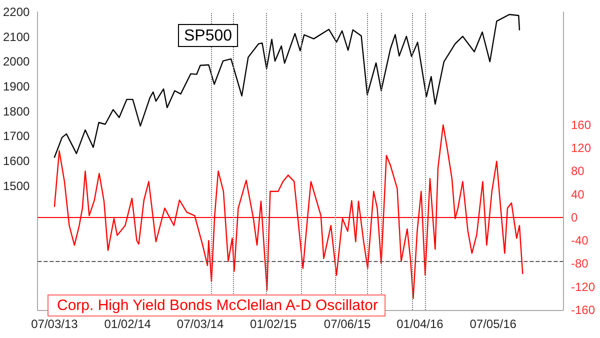 Image resolution: width=600 pixels, height=338 pixels. I want to click on x-tick-label: 01/02/14, so click(128, 324).